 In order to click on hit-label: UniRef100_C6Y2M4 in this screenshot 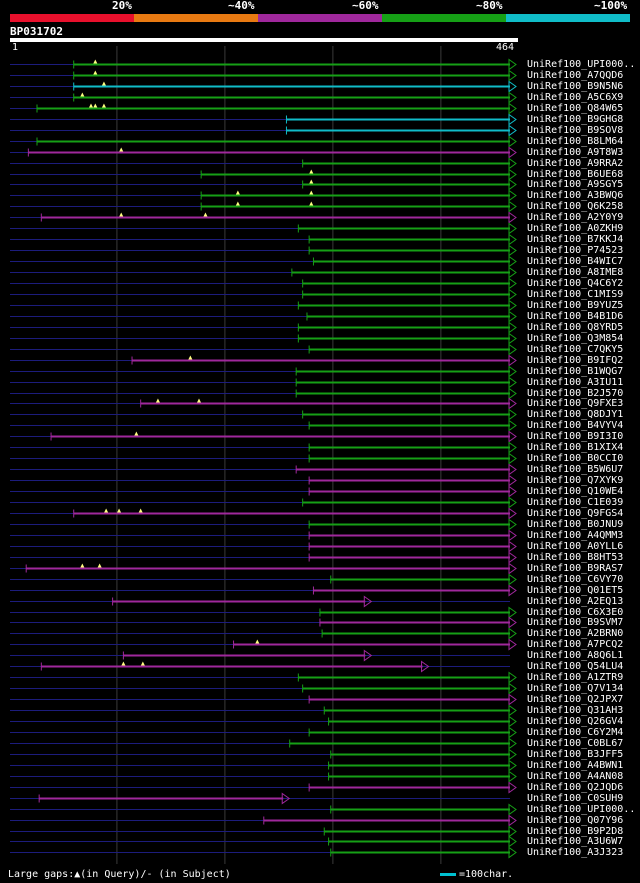, I will do `click(575, 732)`.